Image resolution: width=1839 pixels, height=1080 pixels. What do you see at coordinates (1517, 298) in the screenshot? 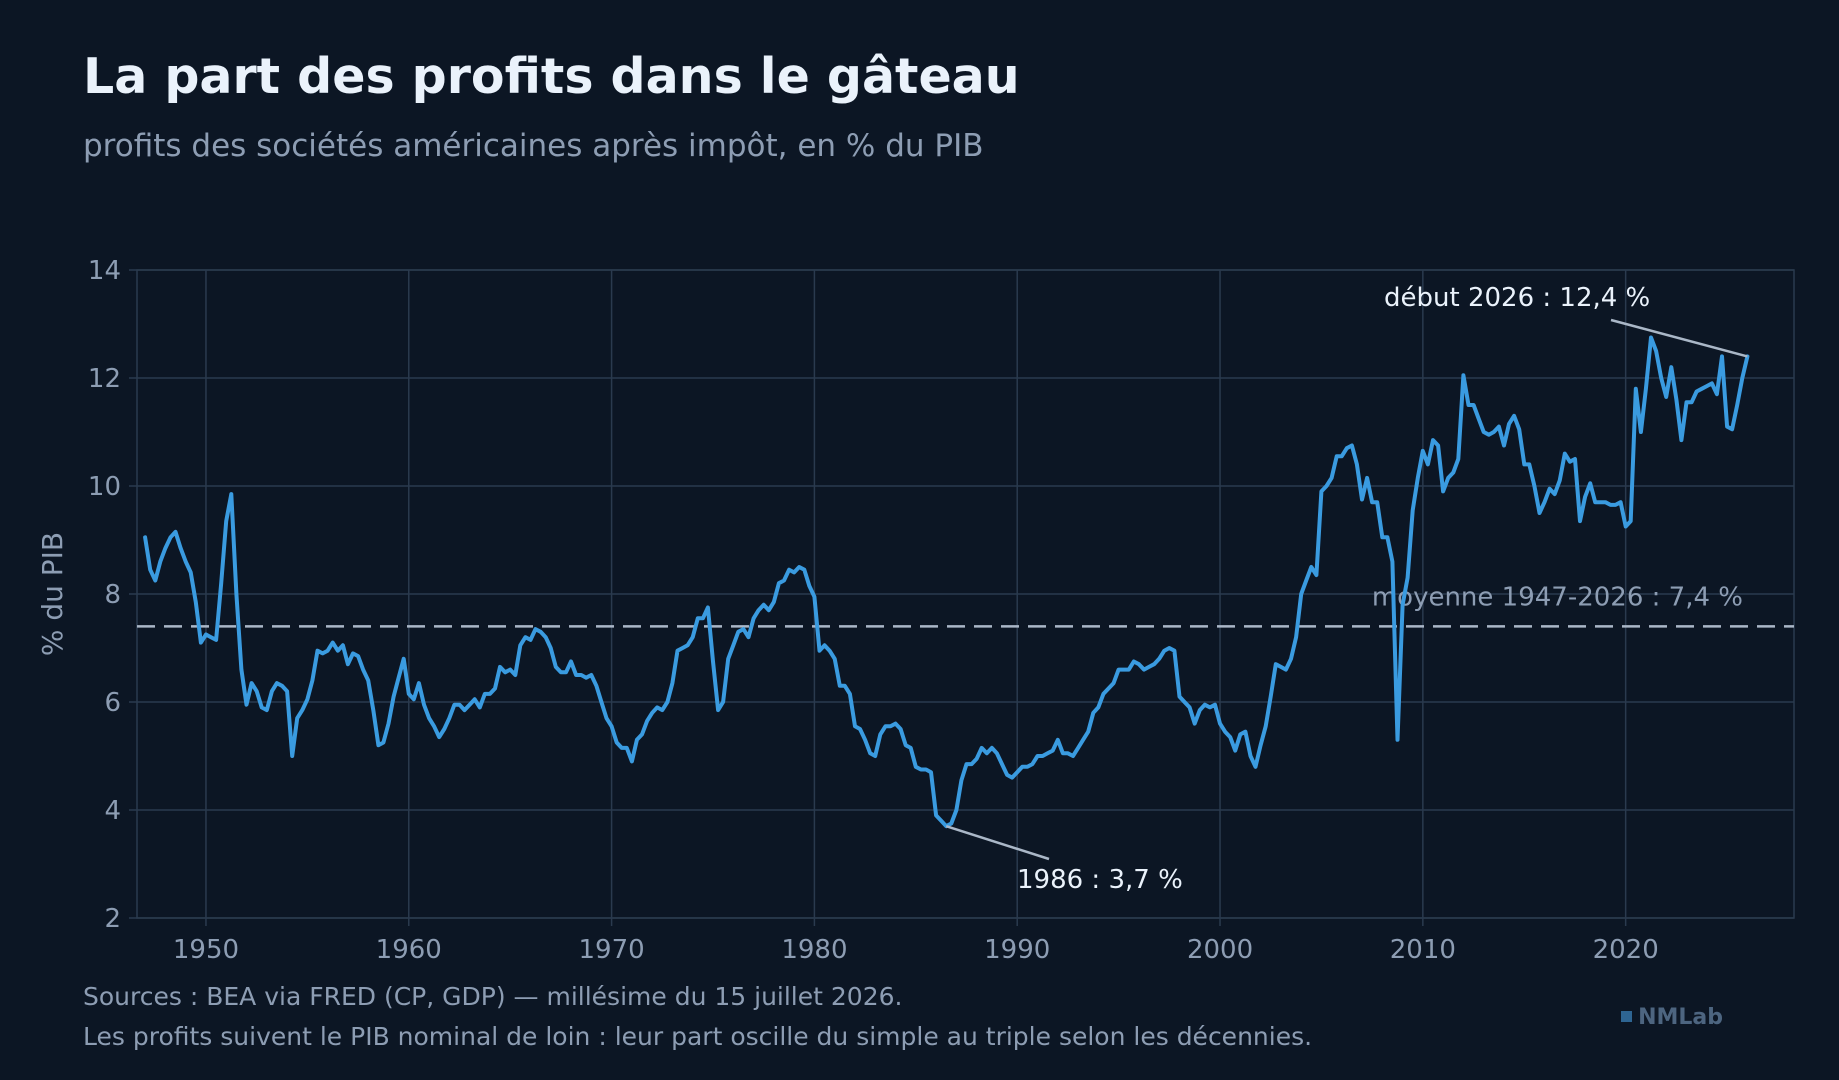
I see `annotation-label-2026: début 2026 : 12,4 %` at bounding box center [1517, 298].